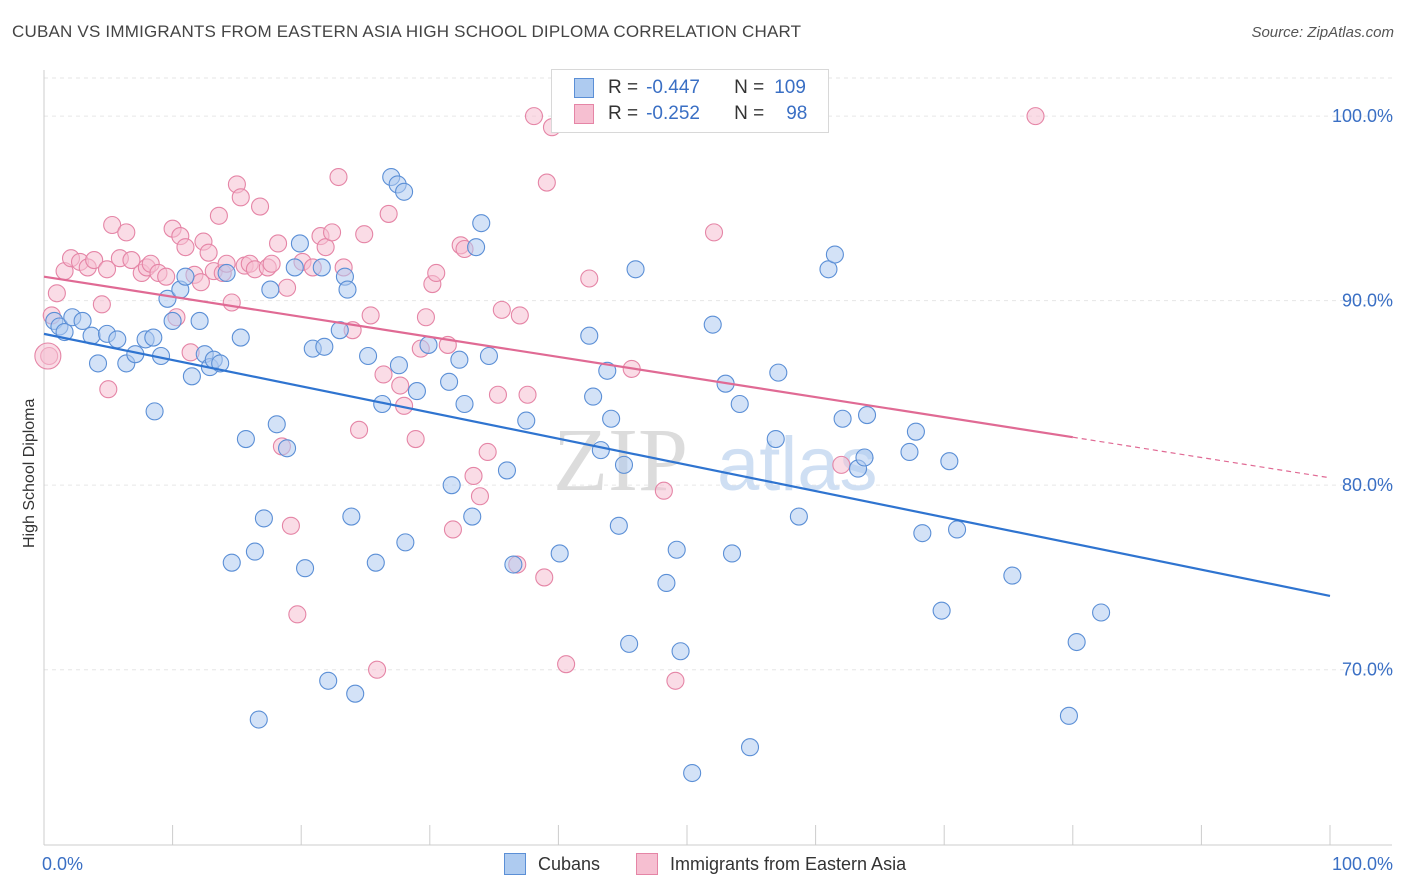 The image size is (1406, 892). Describe the element at coordinates (797, 113) in the screenshot. I see `legend-n-value: 98` at that location.